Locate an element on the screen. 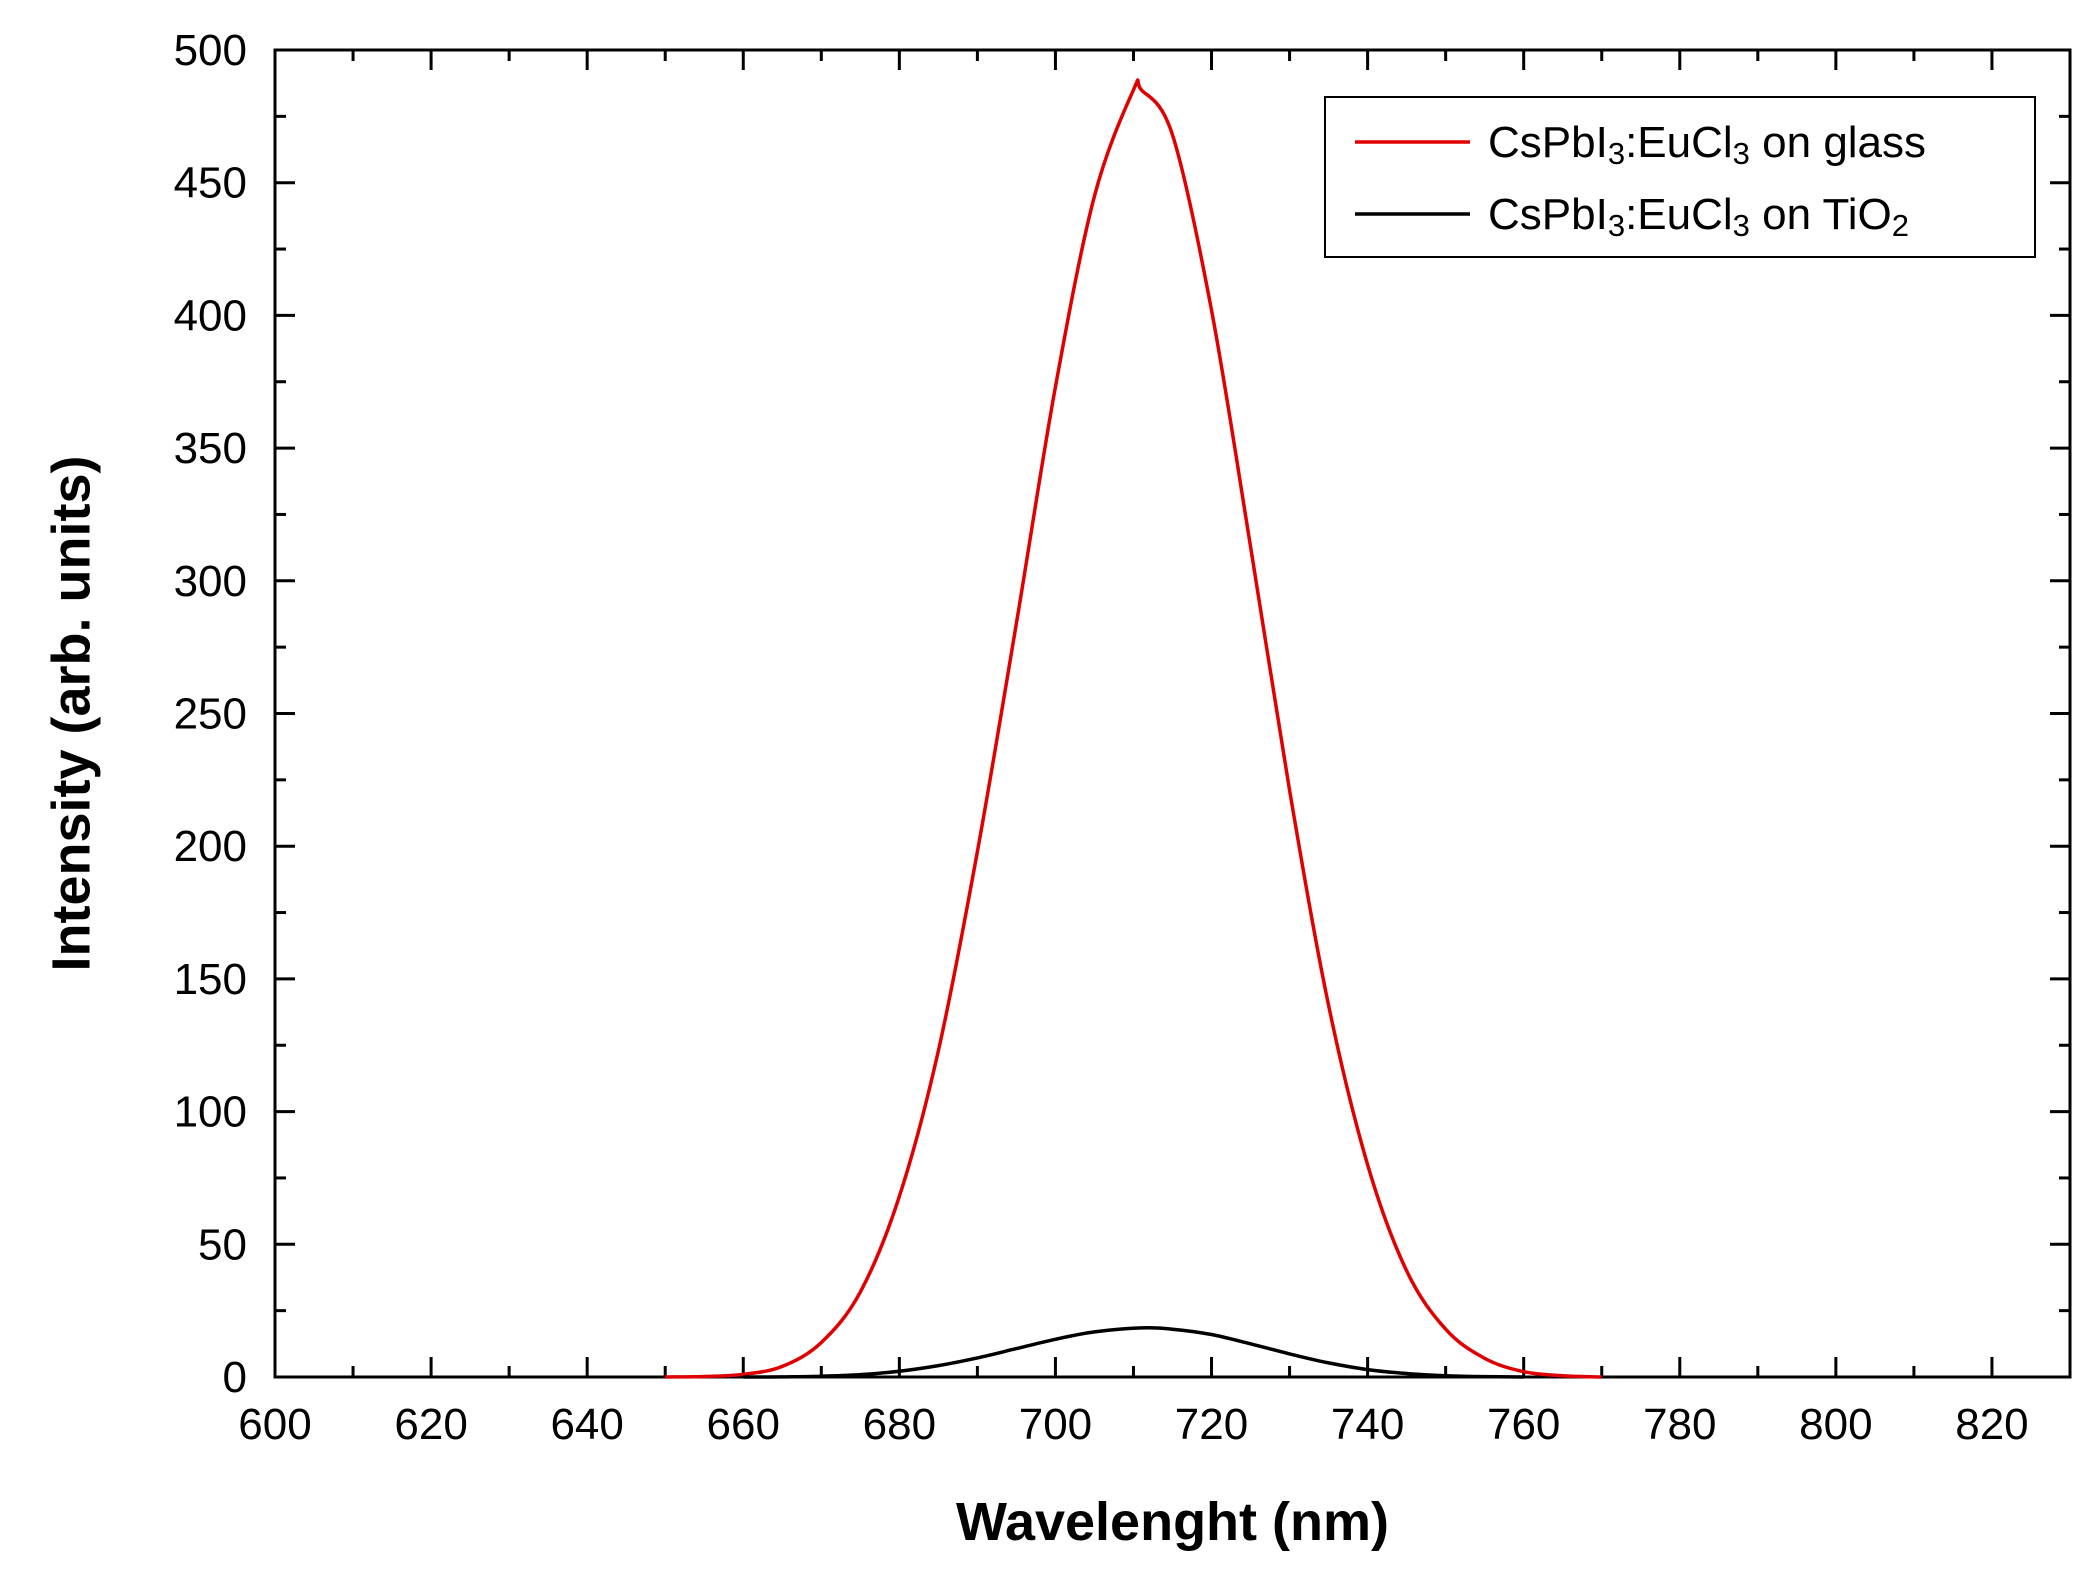 The width and height of the screenshot is (2086, 1580). x-tick-label: 820 is located at coordinates (1991, 1424).